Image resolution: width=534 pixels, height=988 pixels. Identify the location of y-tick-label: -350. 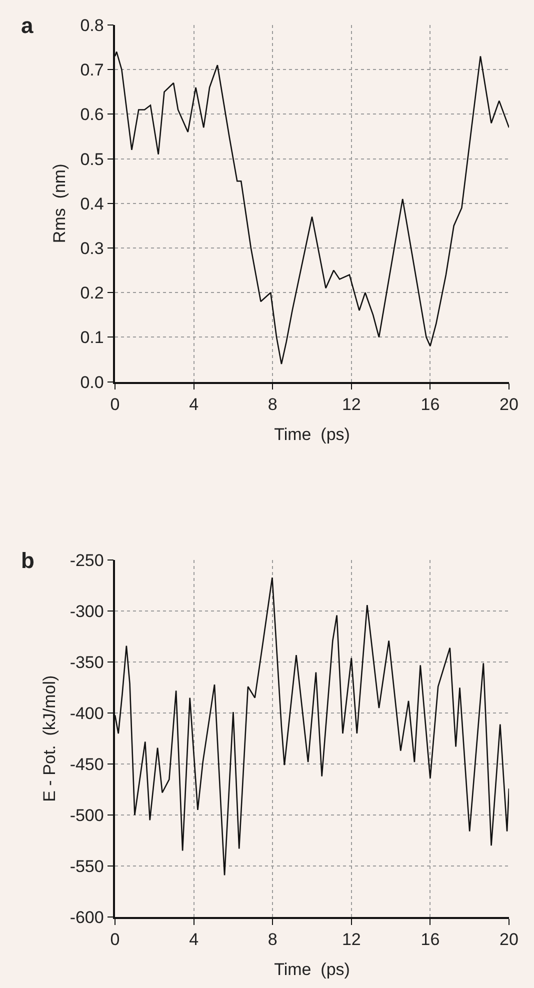
(87, 662).